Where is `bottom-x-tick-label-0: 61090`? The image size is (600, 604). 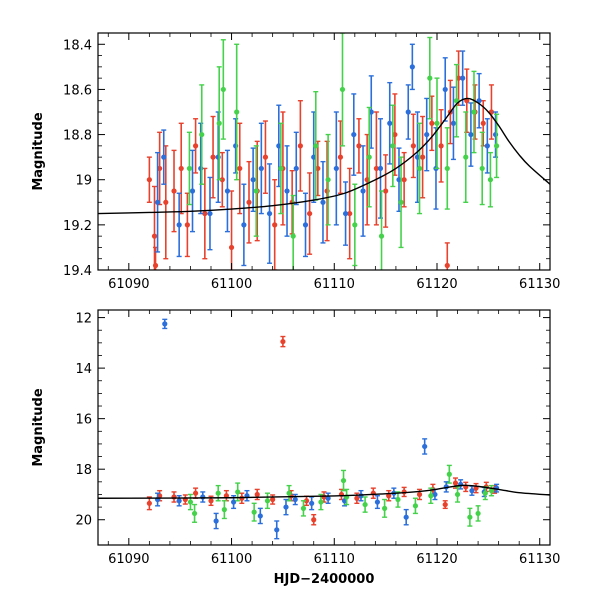
bottom-x-tick-label-0: 61090 is located at coordinates (128, 559).